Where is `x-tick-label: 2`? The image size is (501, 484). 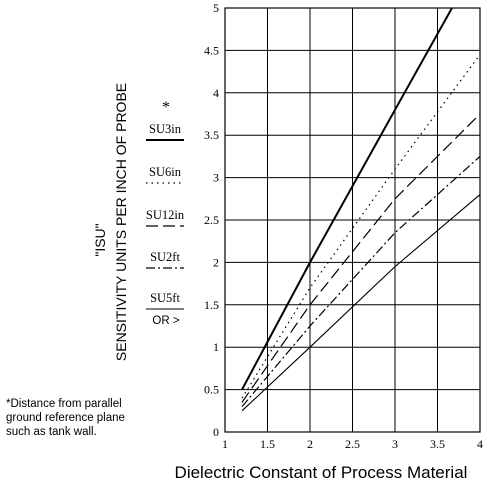
x-tick-label: 2 is located at coordinates (310, 444).